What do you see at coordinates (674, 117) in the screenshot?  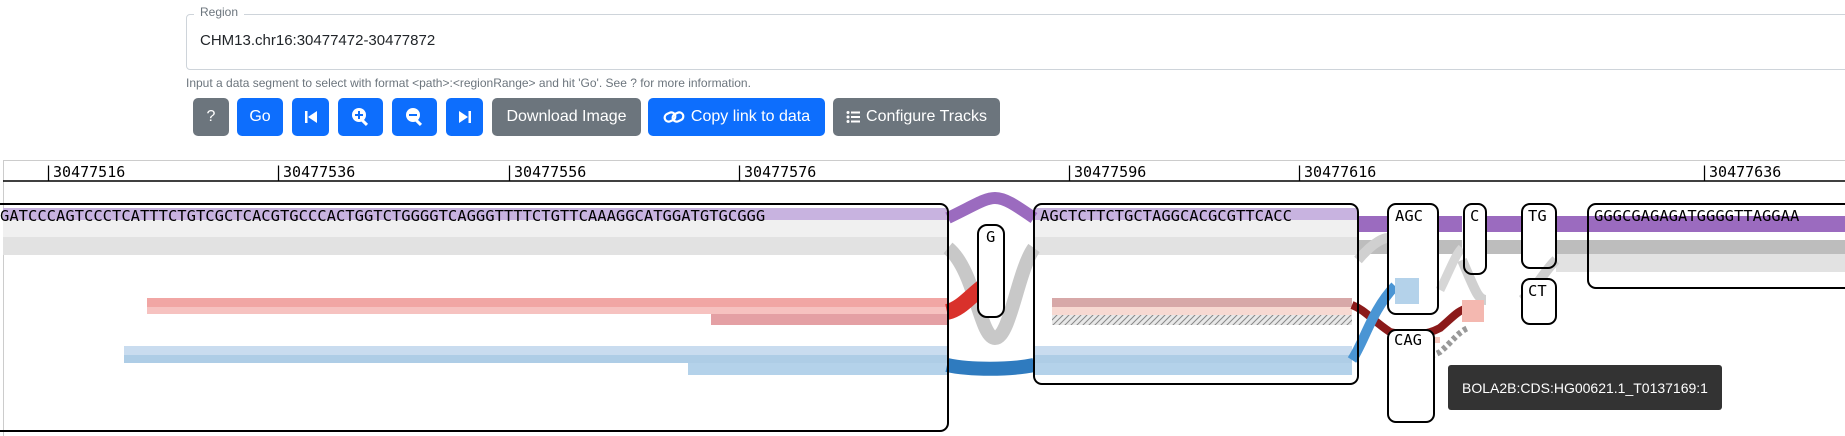 I see `link-icon` at bounding box center [674, 117].